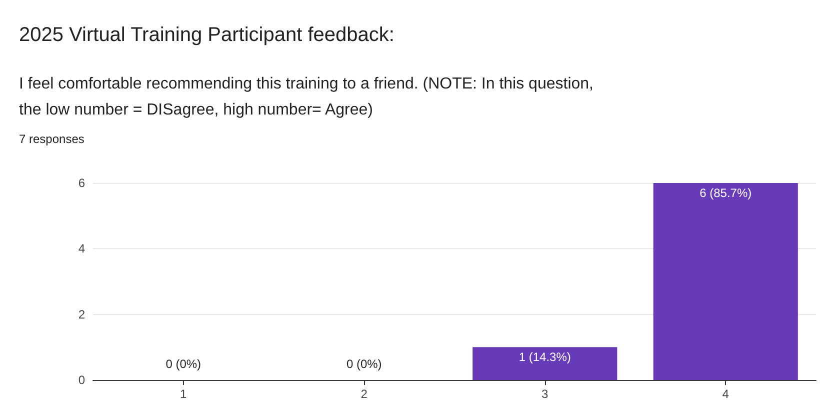  What do you see at coordinates (545, 394) in the screenshot?
I see `x-tick-label: 3` at bounding box center [545, 394].